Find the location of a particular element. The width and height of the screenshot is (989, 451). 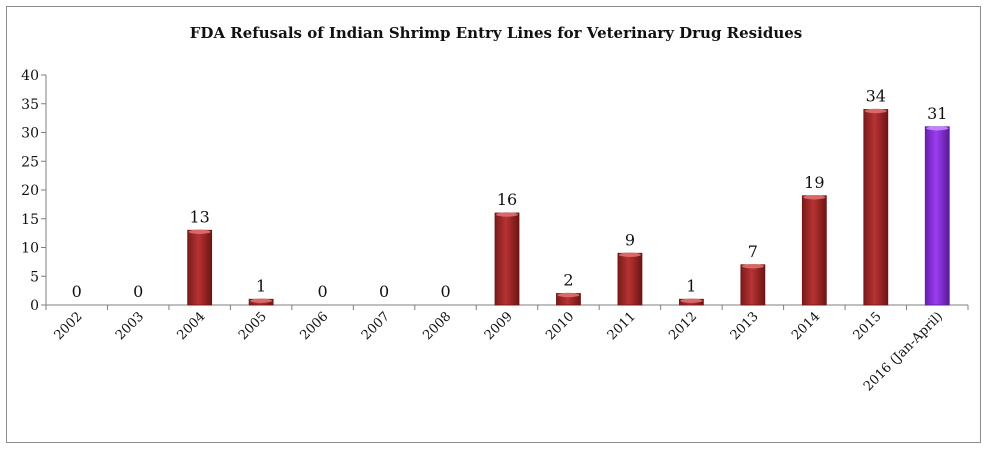

x-tick-label: 2015 is located at coordinates (868, 326).